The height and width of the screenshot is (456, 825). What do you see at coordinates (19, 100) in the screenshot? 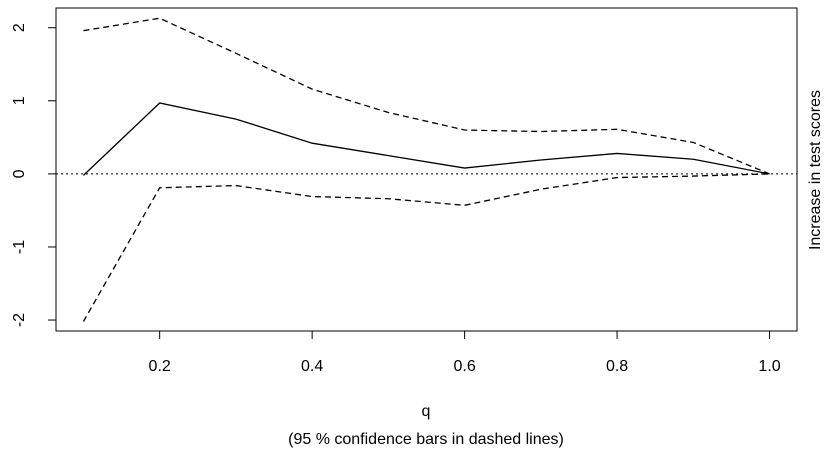
I see `y-tick-label: 1` at bounding box center [19, 100].